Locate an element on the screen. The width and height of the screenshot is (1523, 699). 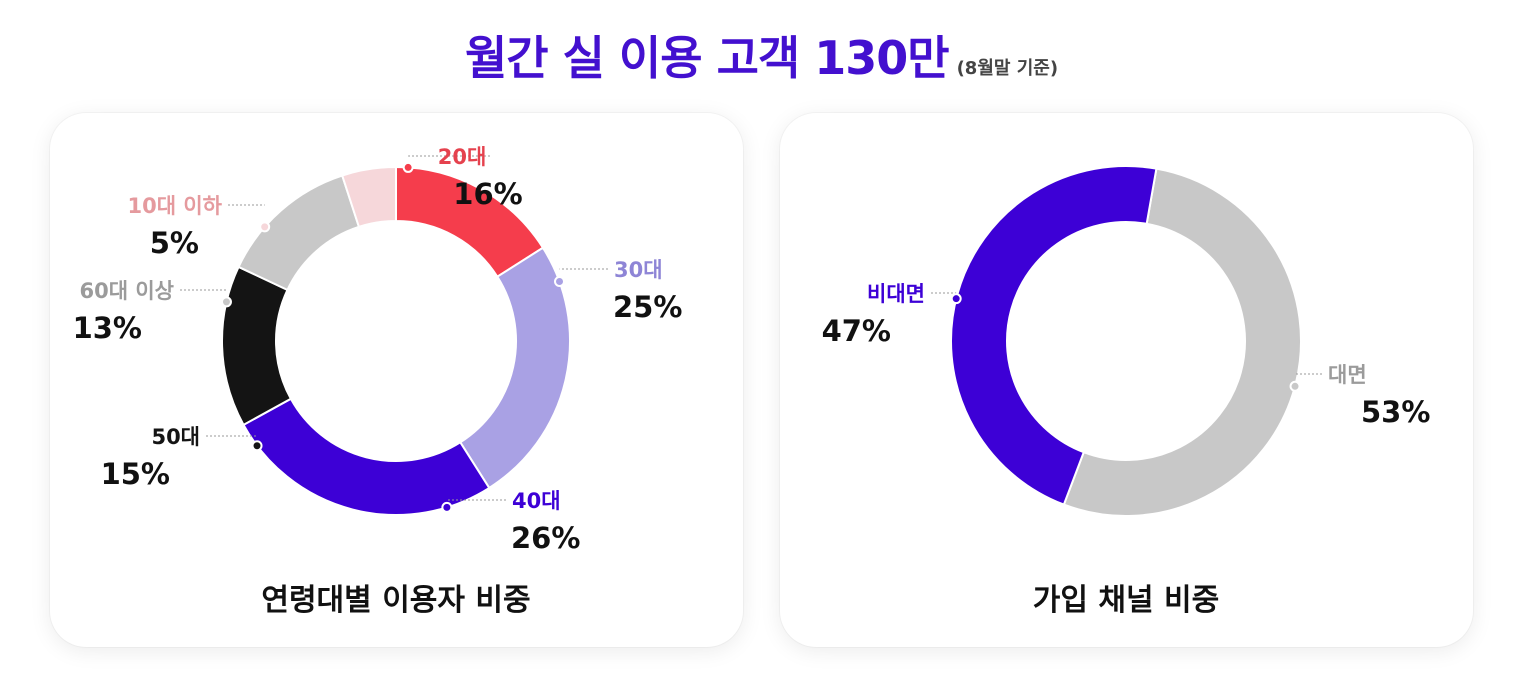
headline-note: (8월말 기준) is located at coordinates (1007, 68).